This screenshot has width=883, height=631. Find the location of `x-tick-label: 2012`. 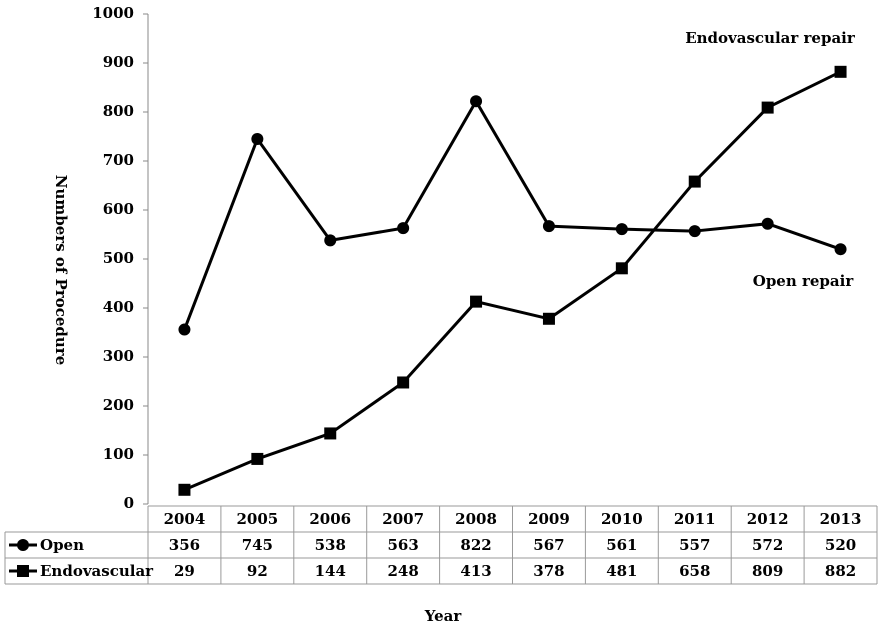

x-tick-label: 2012 is located at coordinates (768, 519).